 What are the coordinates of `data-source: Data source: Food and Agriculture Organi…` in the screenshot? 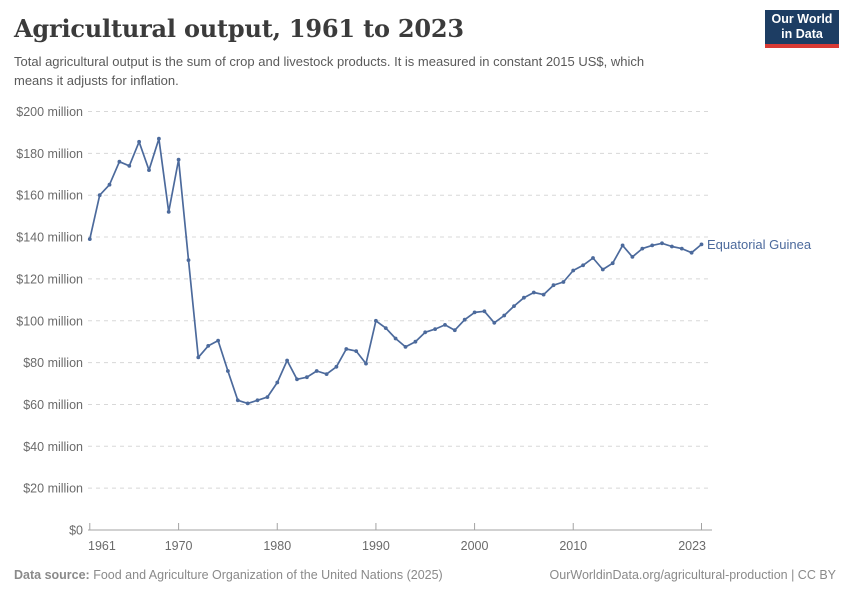 It's located at (228, 575).